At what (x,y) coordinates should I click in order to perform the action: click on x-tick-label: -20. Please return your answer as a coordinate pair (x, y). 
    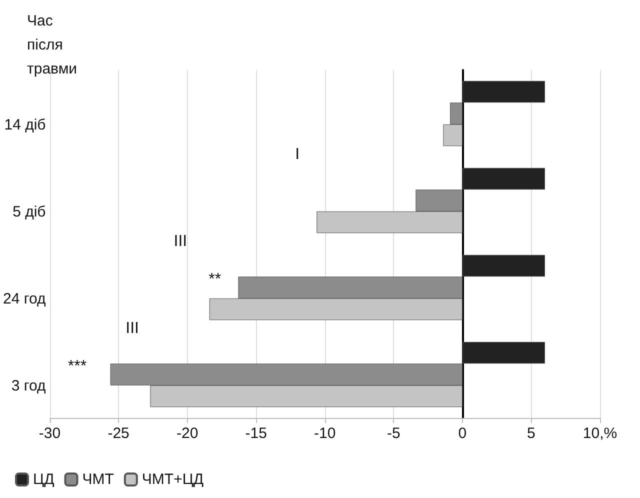
    Looking at the image, I should click on (187, 433).